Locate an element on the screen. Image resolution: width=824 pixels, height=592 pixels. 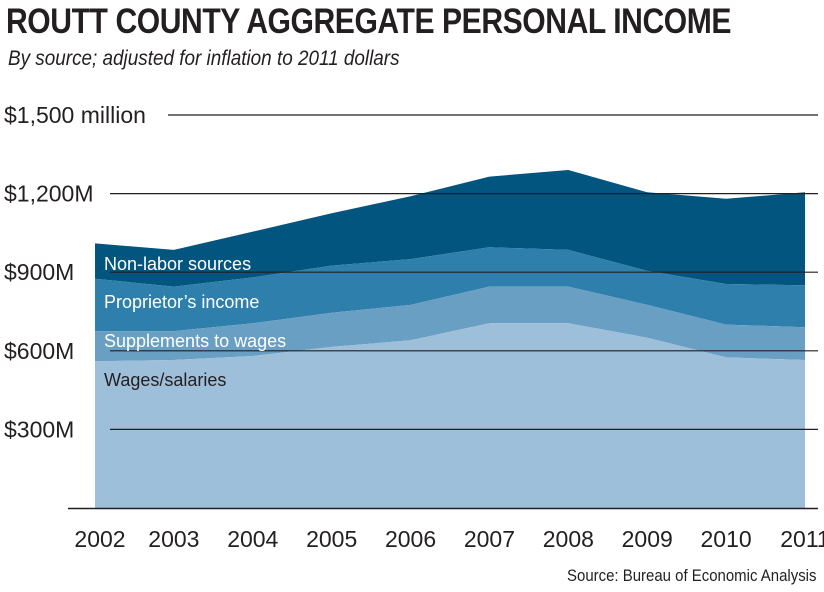
x-tick-label: 2005 is located at coordinates (331, 539).